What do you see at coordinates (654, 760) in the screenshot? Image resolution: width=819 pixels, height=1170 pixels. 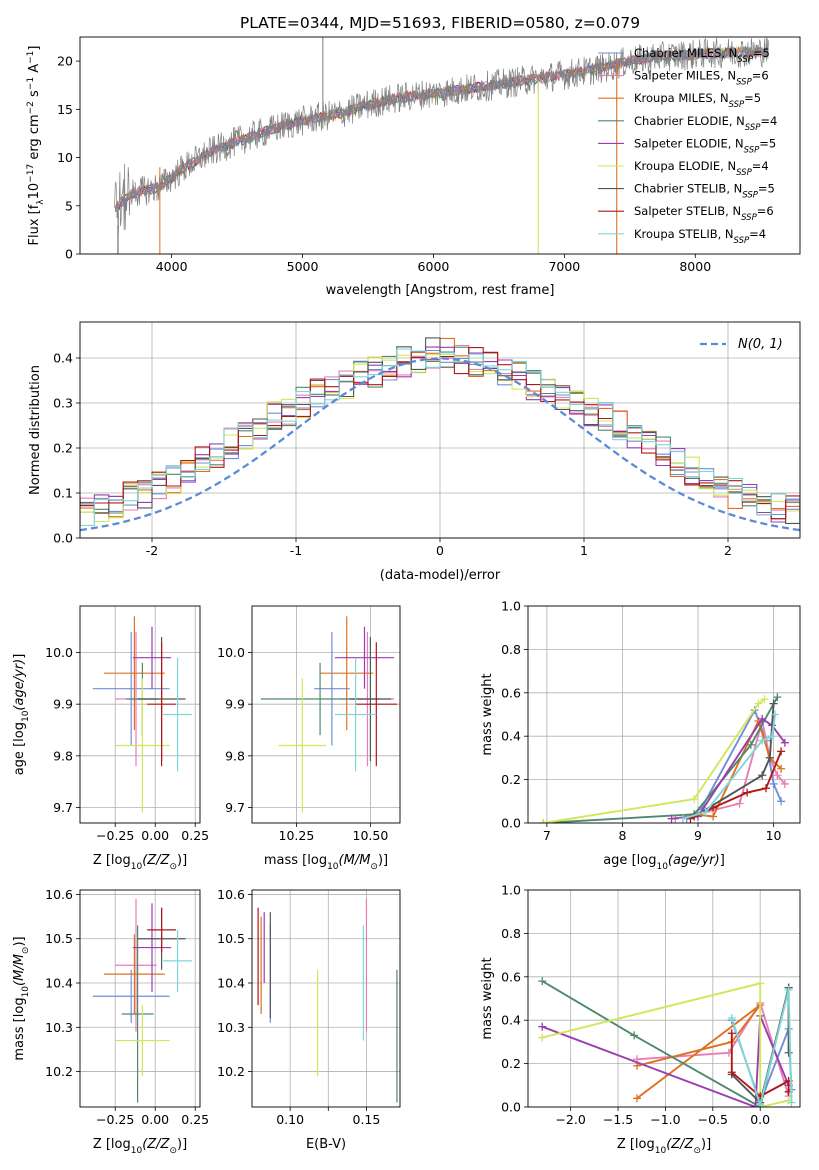 I see `weight-line-kroupa-elodie` at bounding box center [654, 760].